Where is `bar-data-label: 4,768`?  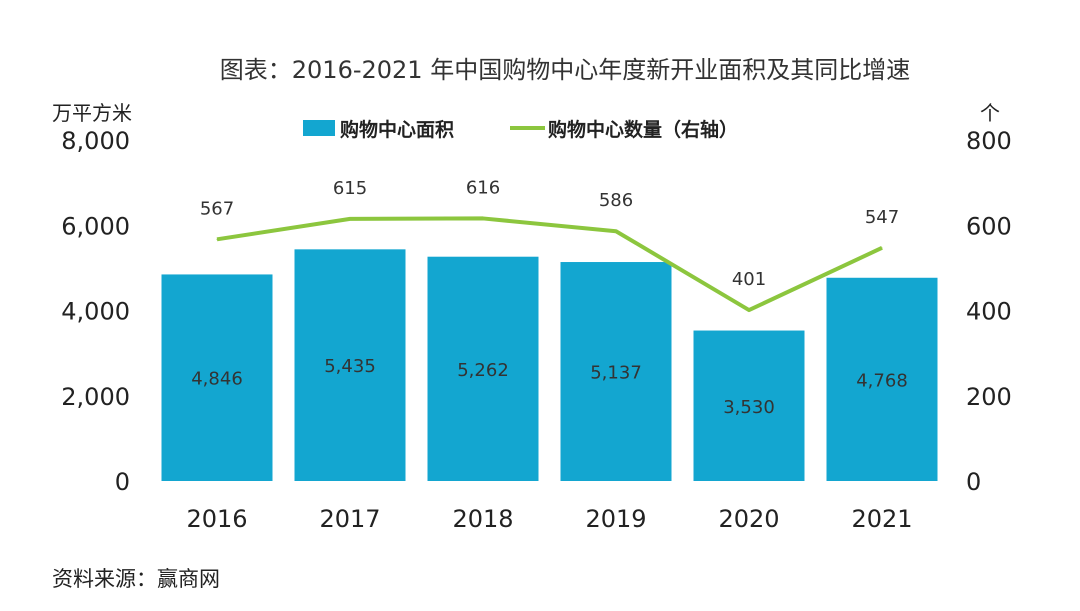 bar-data-label: 4,768 is located at coordinates (882, 380).